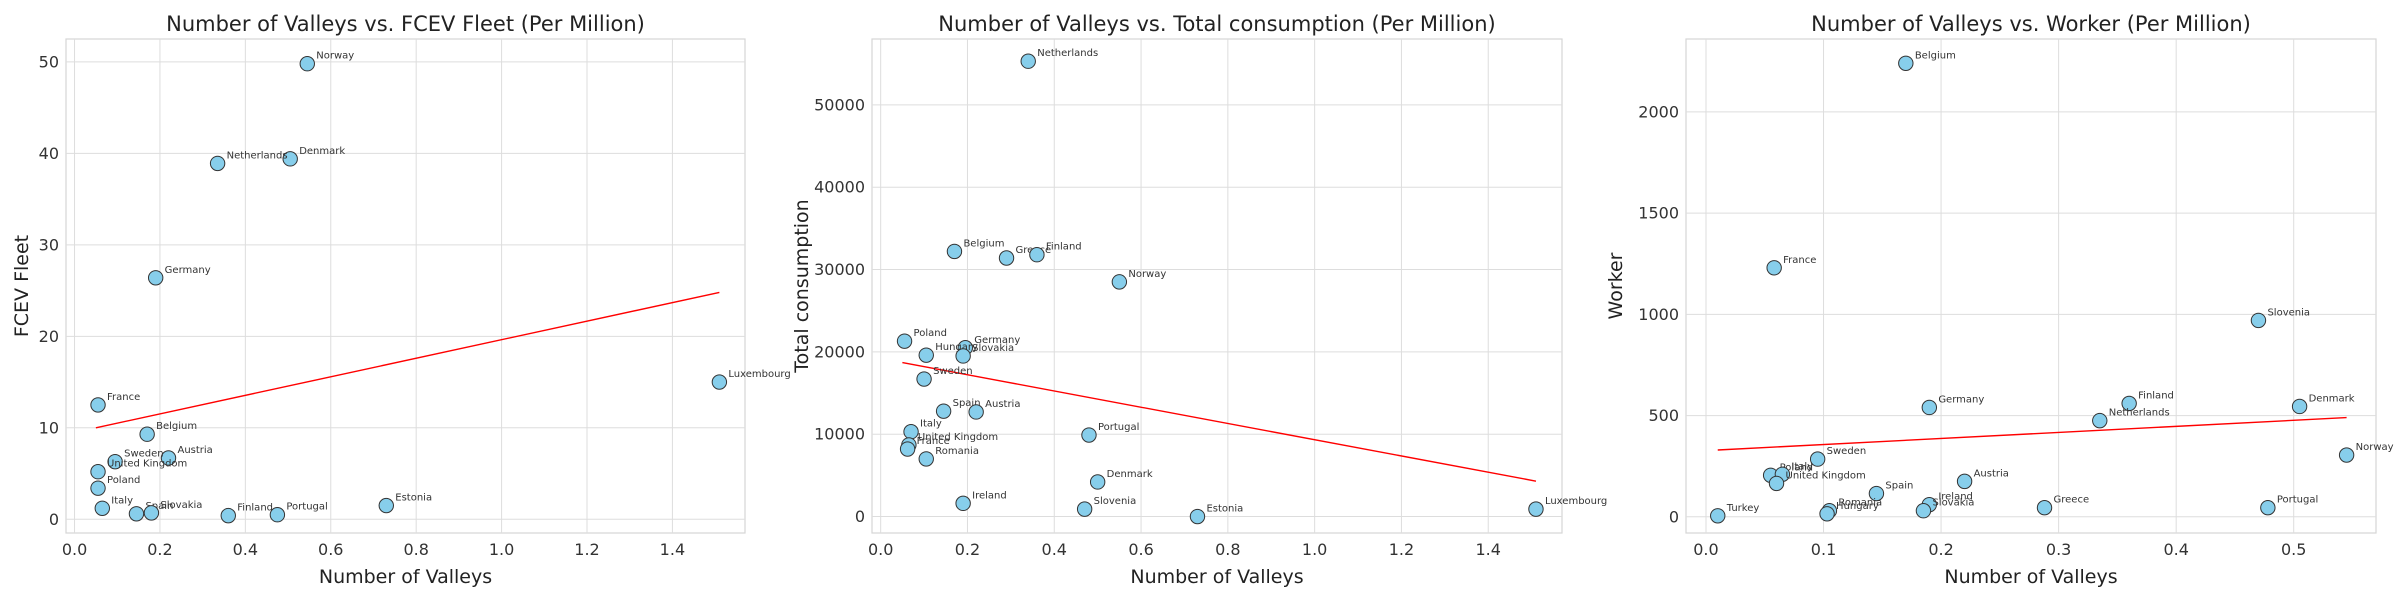  Describe the element at coordinates (49, 427) in the screenshot. I see `y-tick-label: 10` at that location.